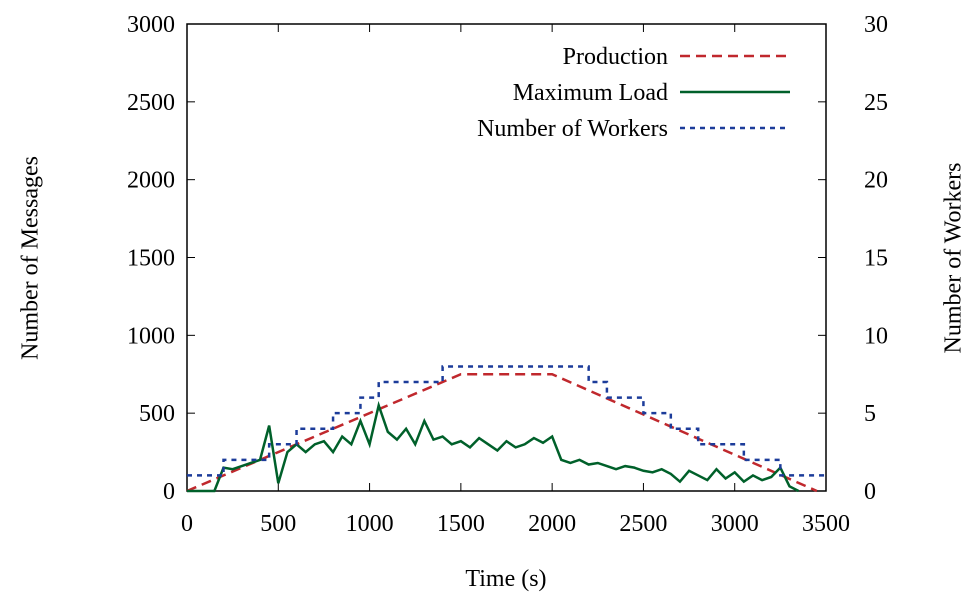 This screenshot has width=972, height=603. Describe the element at coordinates (151, 336) in the screenshot. I see `y-tick-label: 1000` at that location.